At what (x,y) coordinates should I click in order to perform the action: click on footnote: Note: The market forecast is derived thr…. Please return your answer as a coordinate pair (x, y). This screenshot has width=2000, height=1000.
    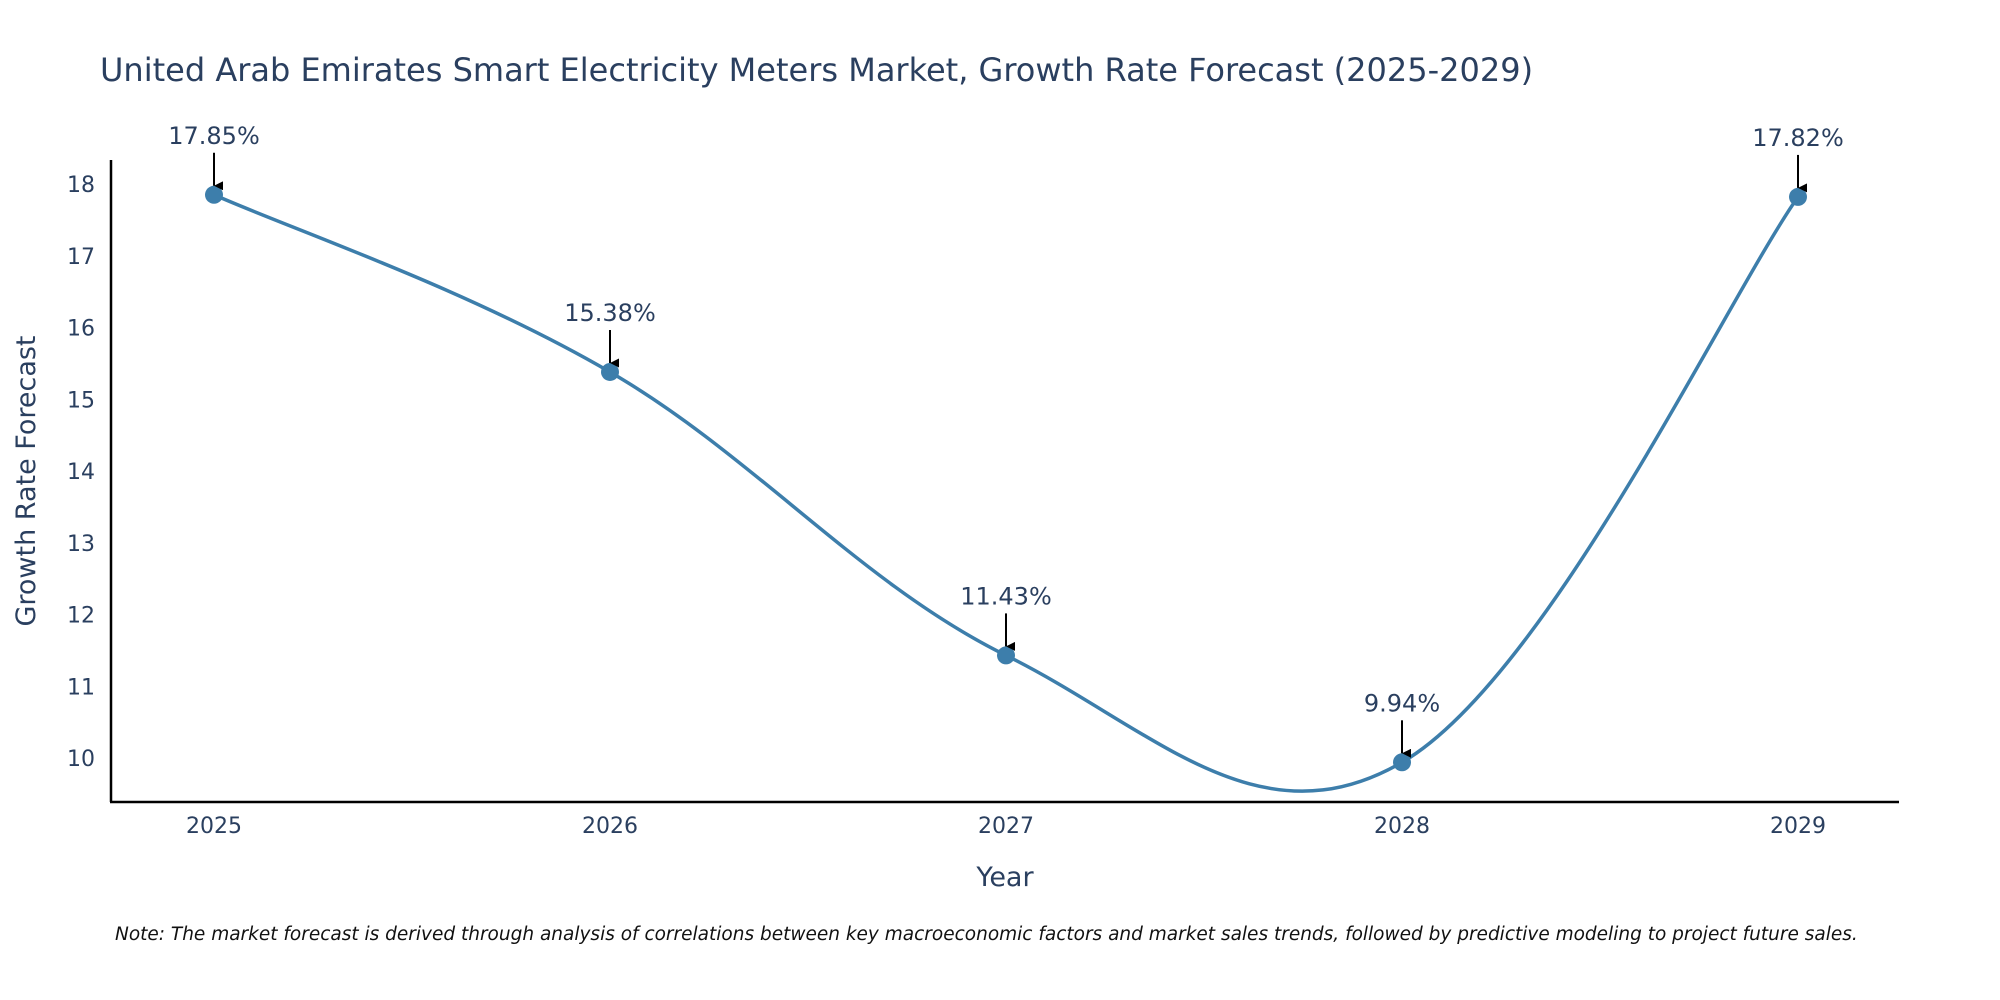
    Looking at the image, I should click on (986, 934).